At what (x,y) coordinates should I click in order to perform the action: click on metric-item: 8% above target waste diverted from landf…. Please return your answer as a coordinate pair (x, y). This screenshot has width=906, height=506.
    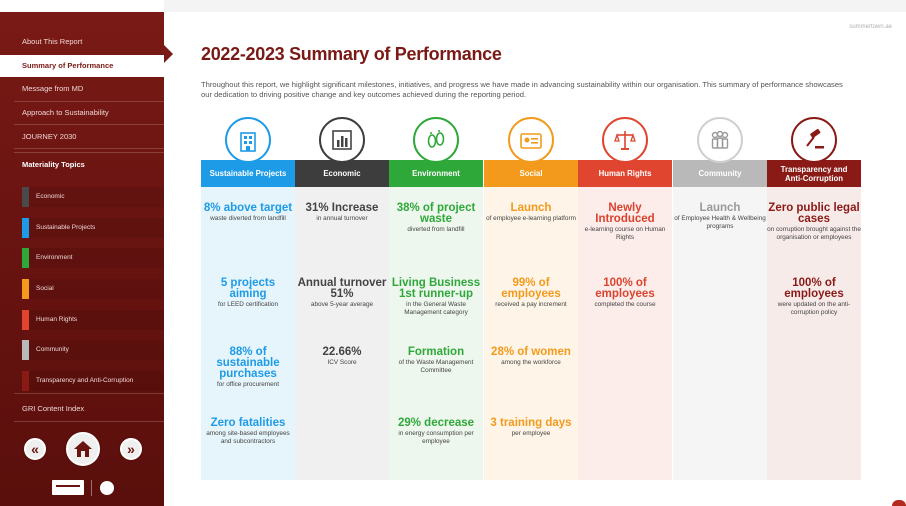
    Looking at the image, I should click on (248, 212).